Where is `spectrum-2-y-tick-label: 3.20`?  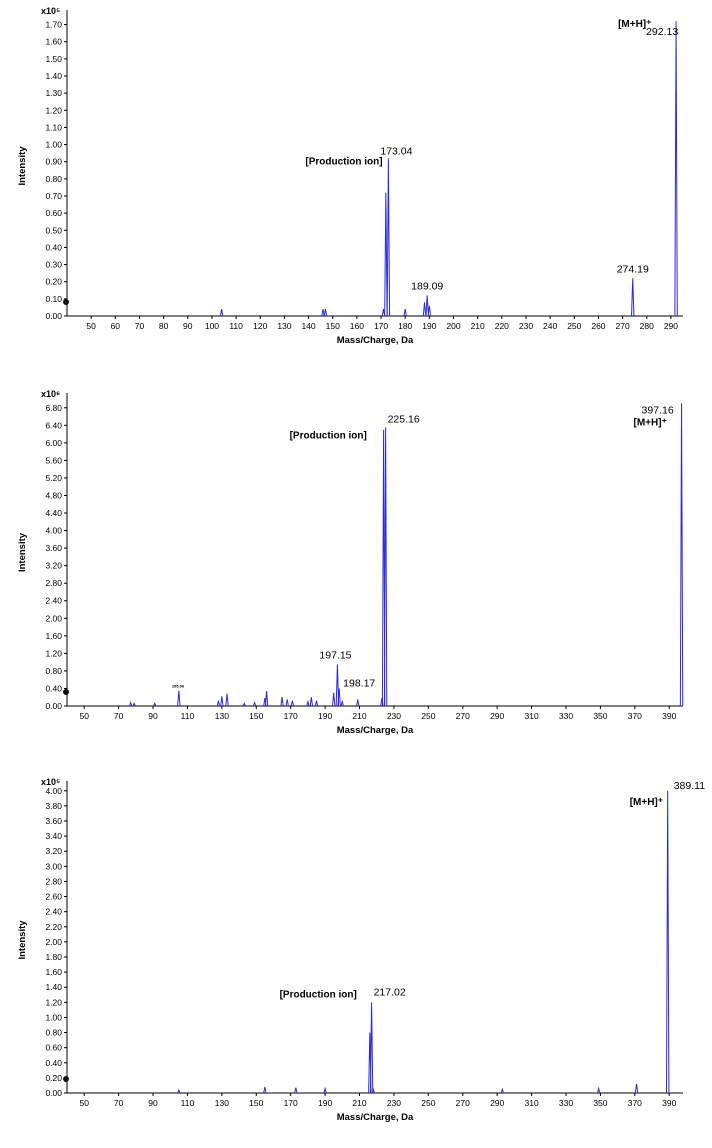 spectrum-2-y-tick-label: 3.20 is located at coordinates (53, 566).